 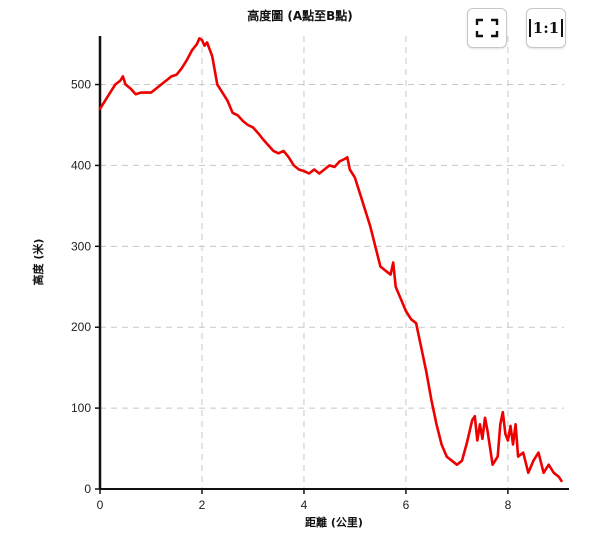 I want to click on y-tick-label: 200, so click(x=81, y=327).